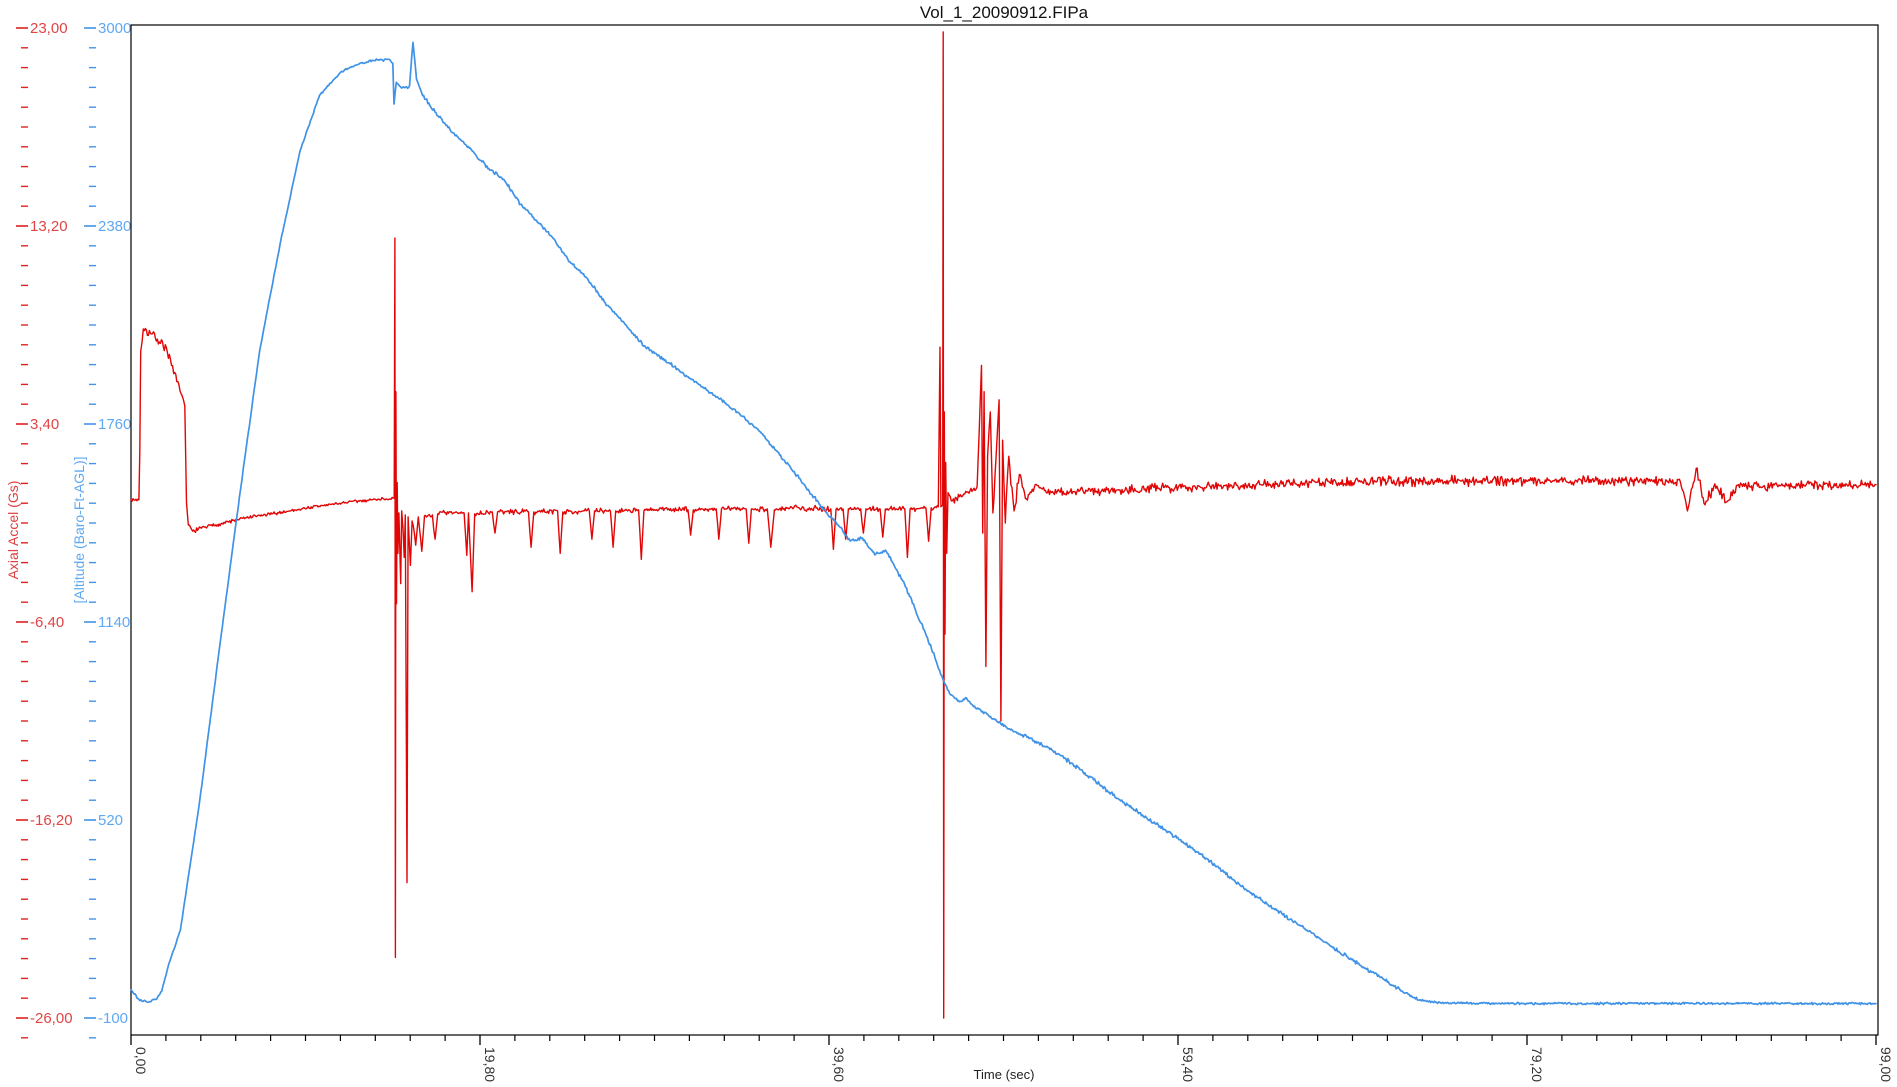  I want to click on svg-text: -6,40, so click(47, 622).